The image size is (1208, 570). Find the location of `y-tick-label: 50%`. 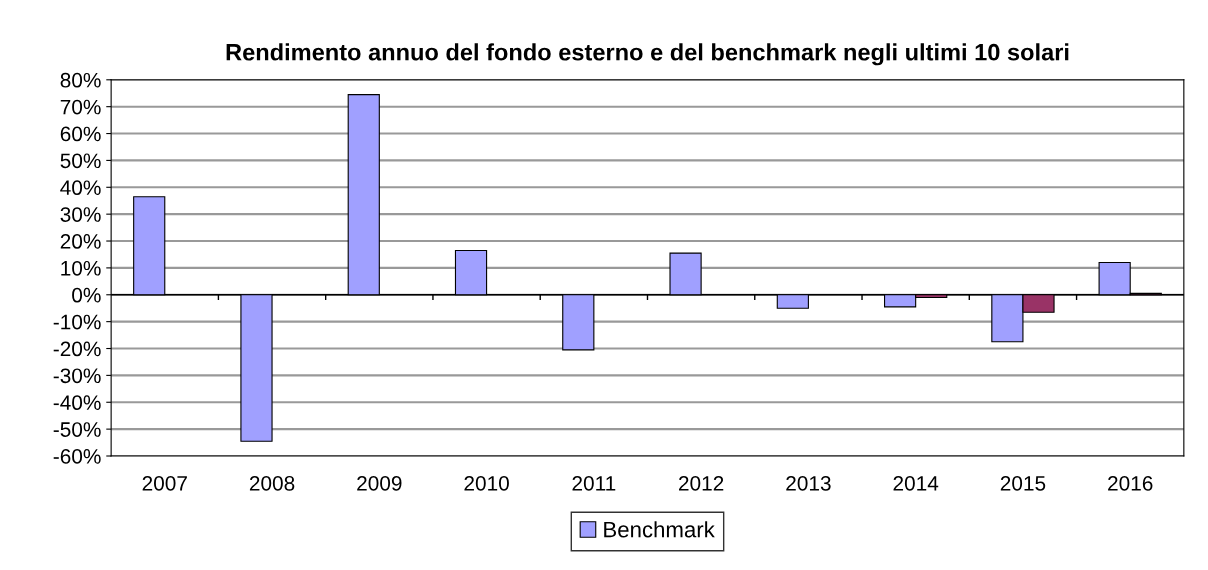

y-tick-label: 50% is located at coordinates (80, 161).